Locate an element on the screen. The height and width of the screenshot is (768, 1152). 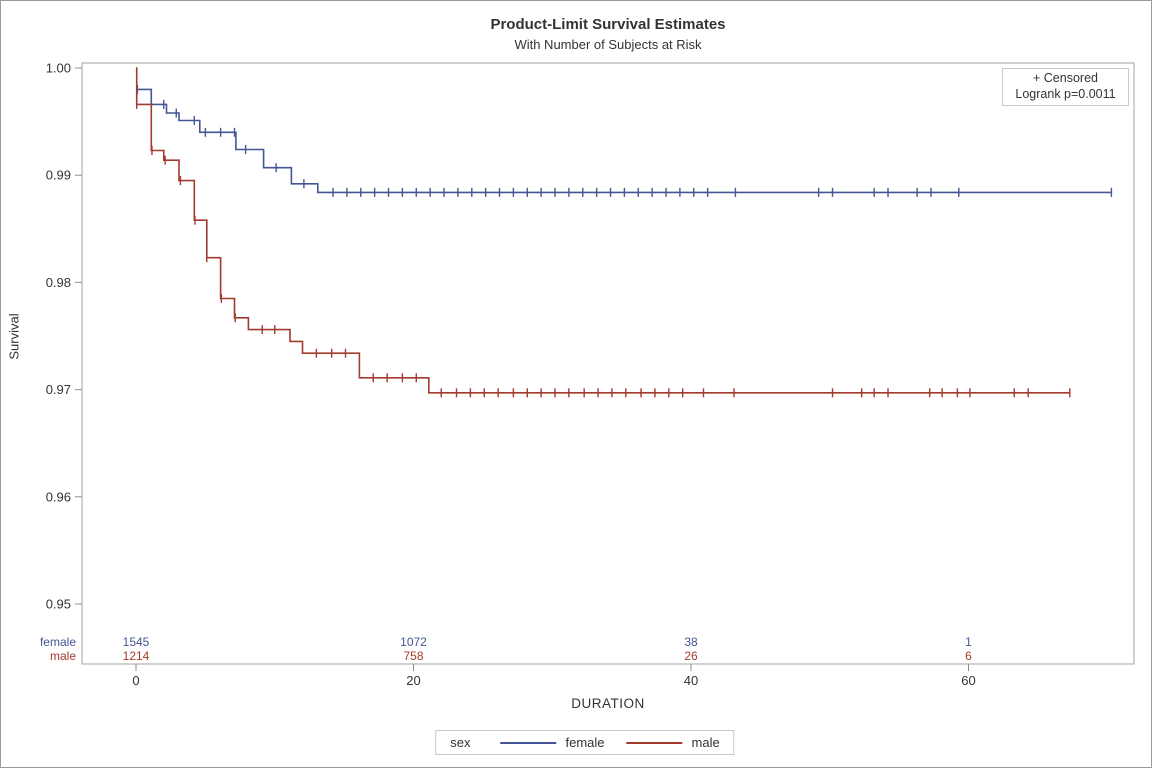
at-risk-count: 26 is located at coordinates (691, 656).